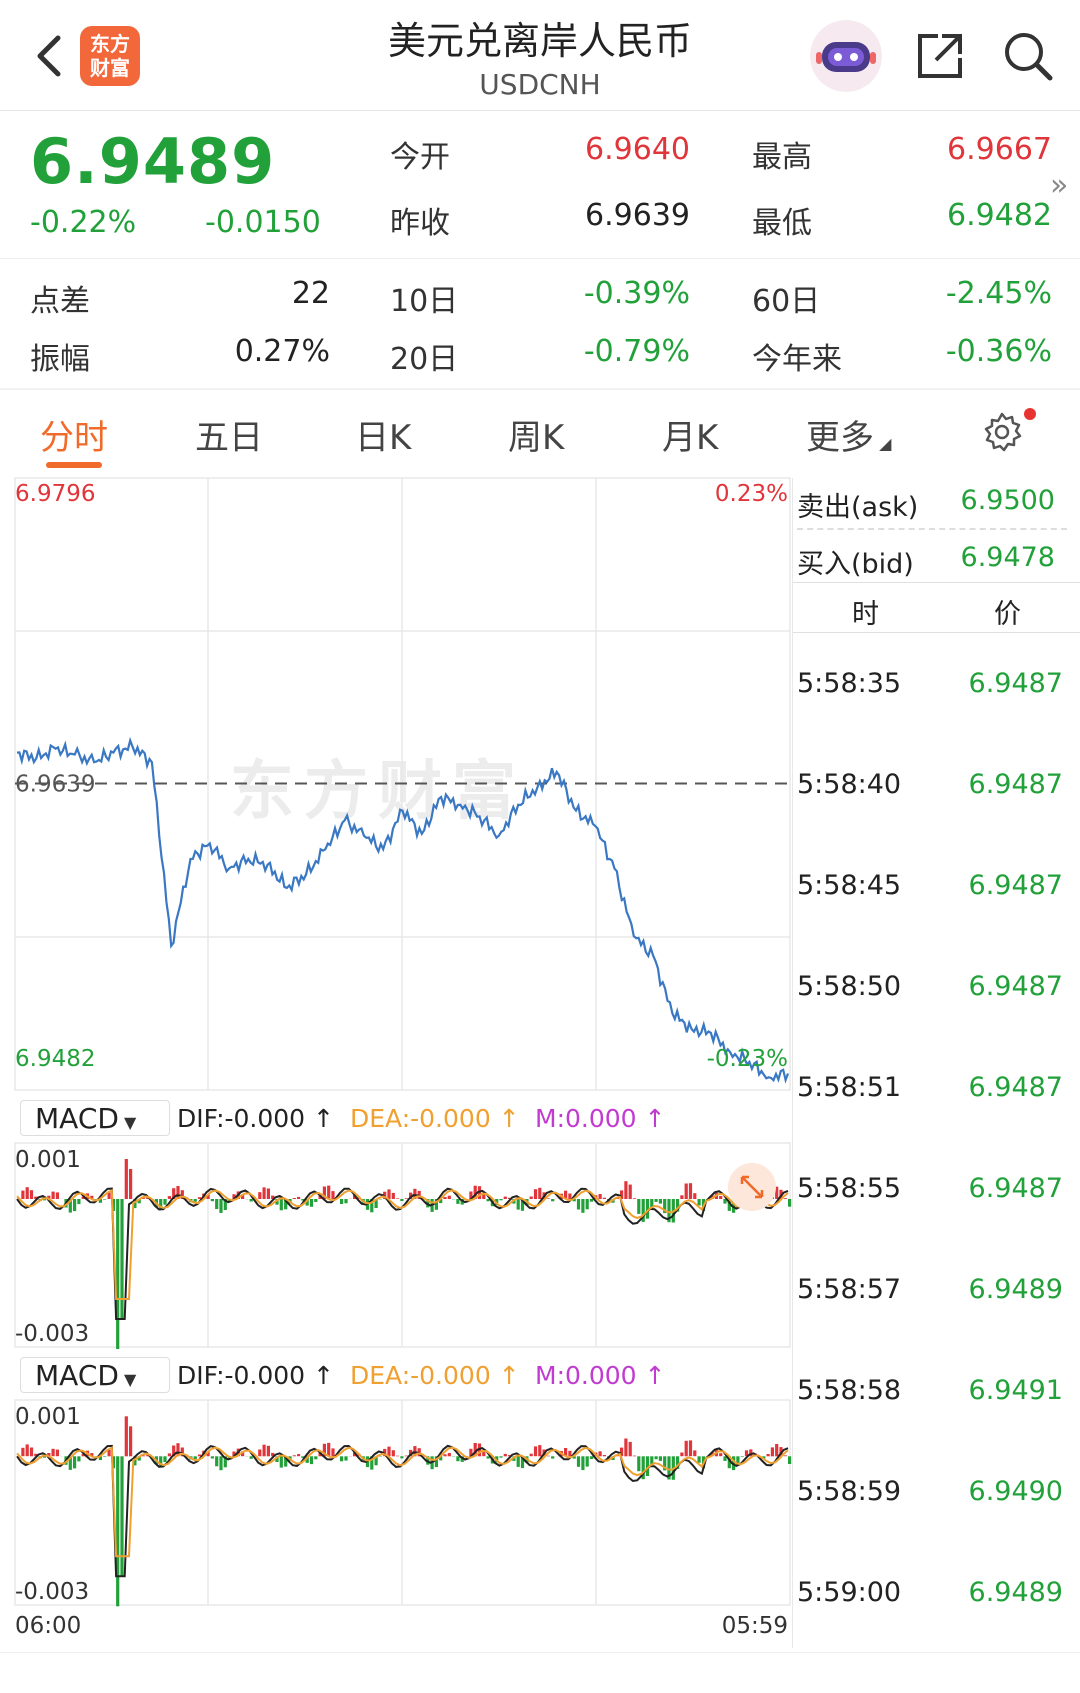  I want to click on tab-daily-k: 日K, so click(383, 434).